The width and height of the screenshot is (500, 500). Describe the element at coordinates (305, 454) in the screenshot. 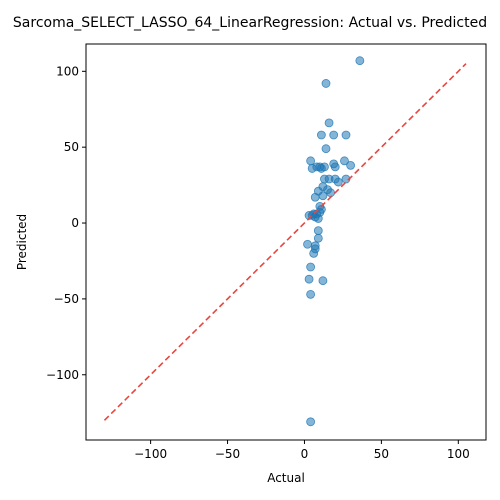

I see `x-tick-label: 0` at that location.